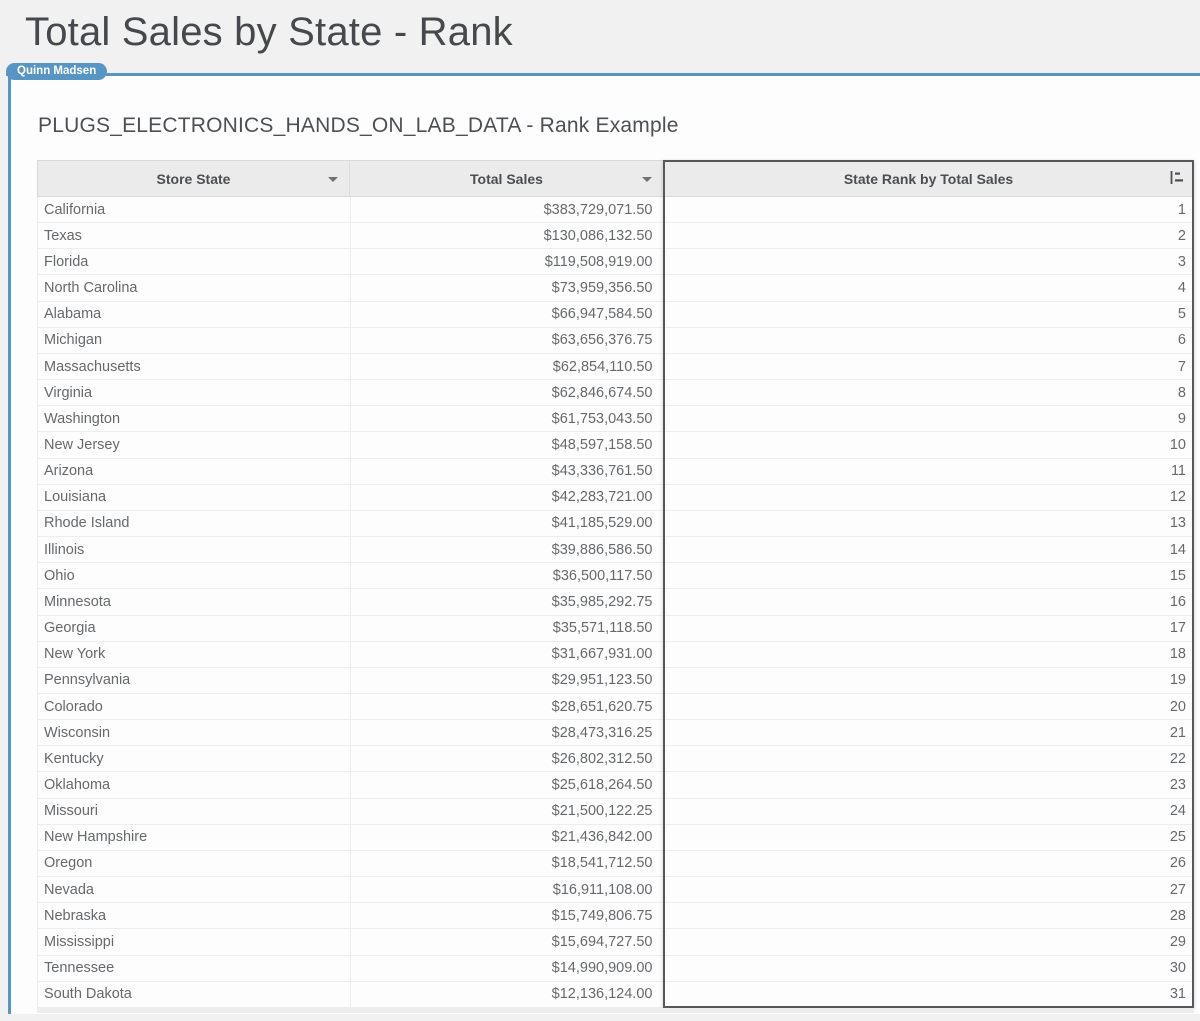 Image resolution: width=1200 pixels, height=1021 pixels. What do you see at coordinates (1177, 941) in the screenshot?
I see `rank-cell: 29` at bounding box center [1177, 941].